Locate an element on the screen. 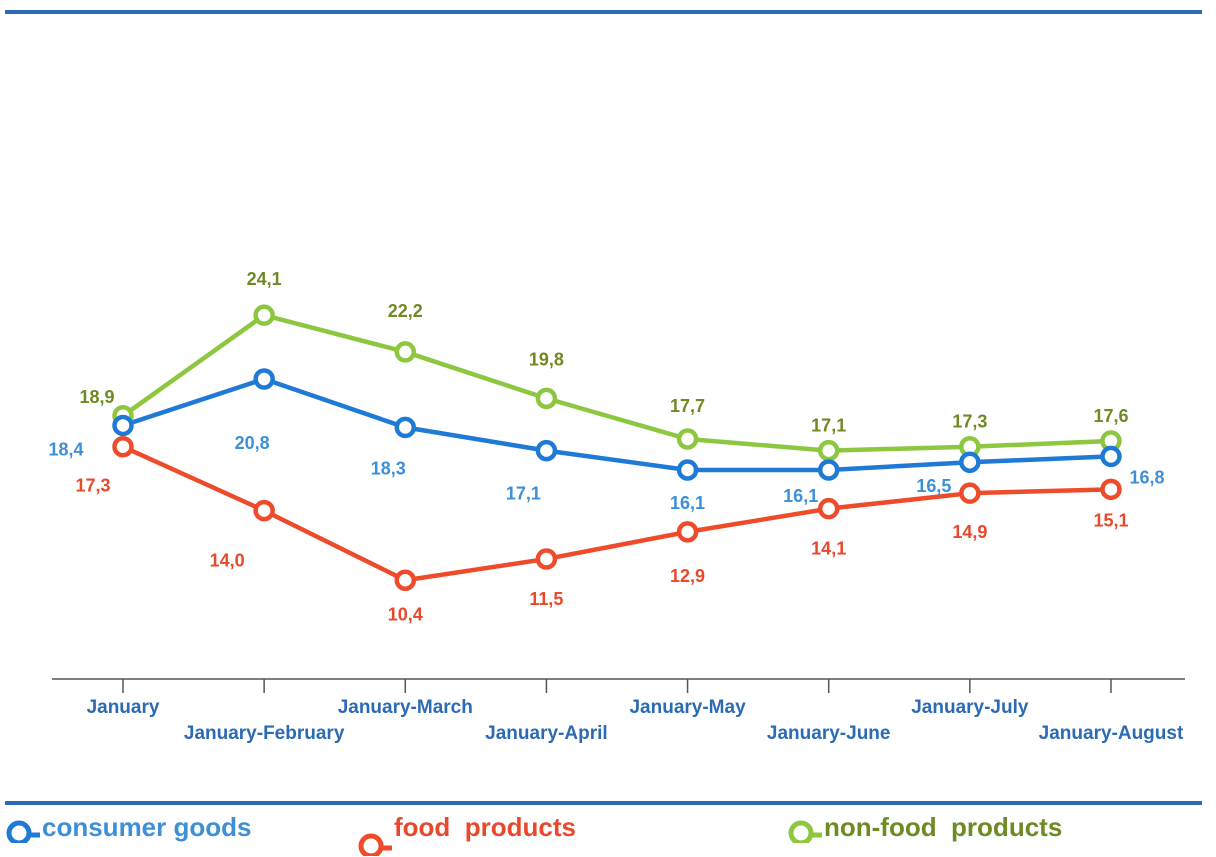 Image resolution: width=1216 pixels, height=857 pixels. data-label: 14,9 is located at coordinates (969, 532).